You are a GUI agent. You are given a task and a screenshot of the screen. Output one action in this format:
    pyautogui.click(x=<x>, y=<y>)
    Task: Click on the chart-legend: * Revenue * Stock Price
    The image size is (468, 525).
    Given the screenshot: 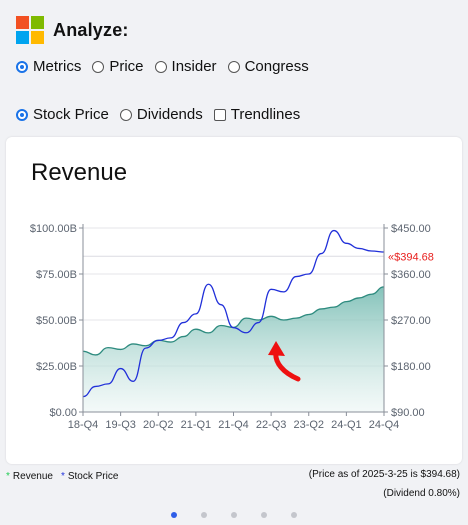 What is the action you would take?
    pyautogui.click(x=62, y=476)
    